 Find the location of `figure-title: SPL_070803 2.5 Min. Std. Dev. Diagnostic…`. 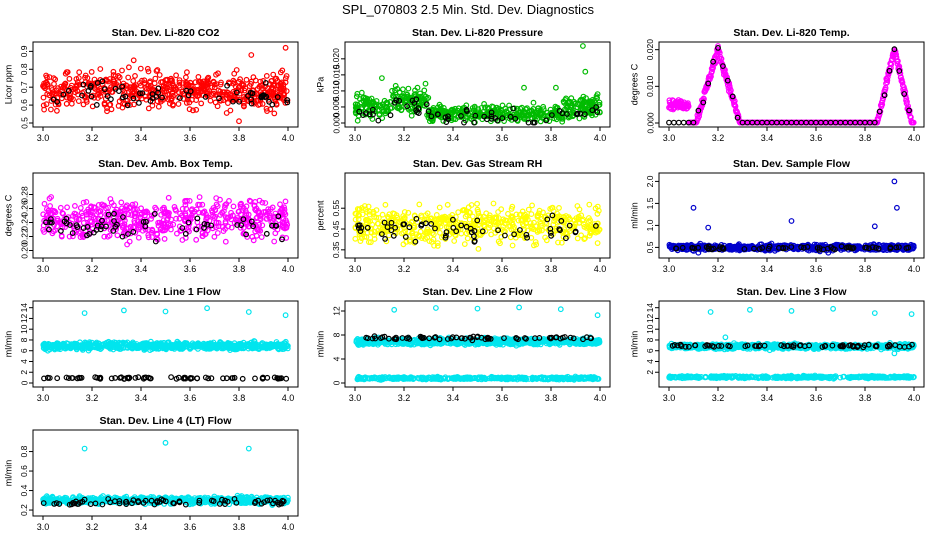

figure-title: SPL_070803 2.5 Min. Std. Dev. Diagnostic… is located at coordinates (468, 9).